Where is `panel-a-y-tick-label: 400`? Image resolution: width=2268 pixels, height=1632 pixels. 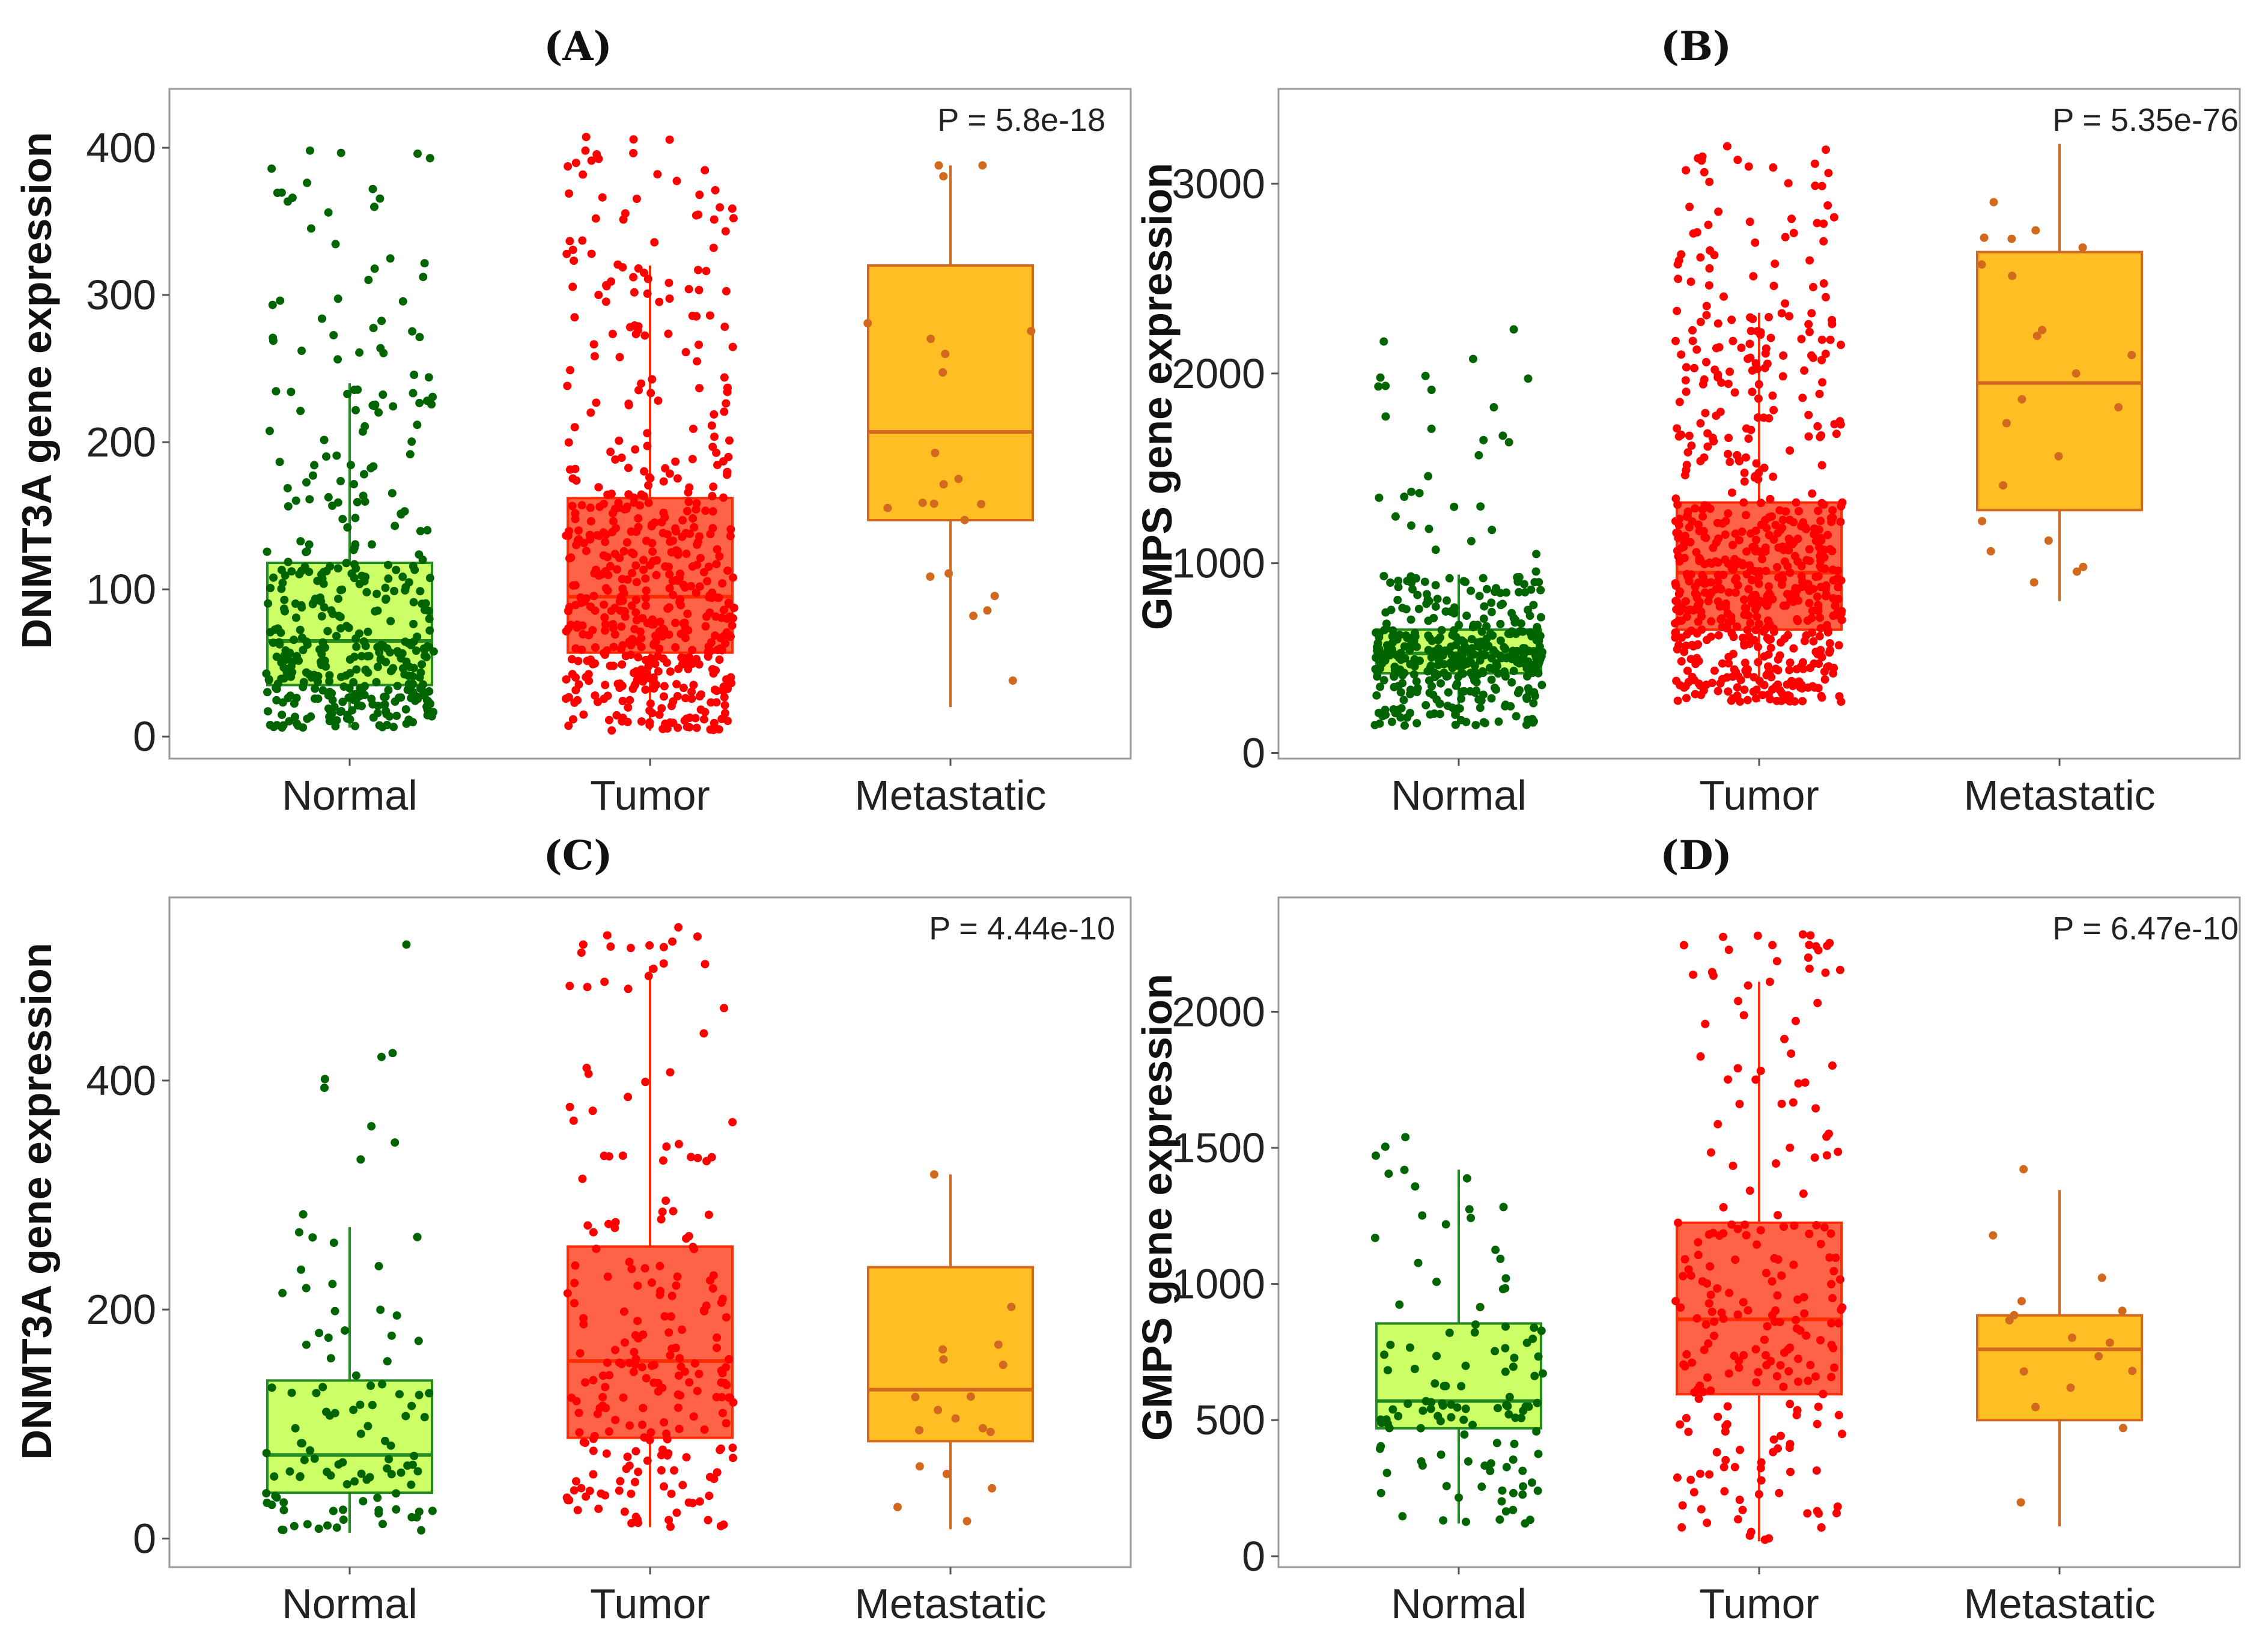 panel-a-y-tick-label: 400 is located at coordinates (121, 147).